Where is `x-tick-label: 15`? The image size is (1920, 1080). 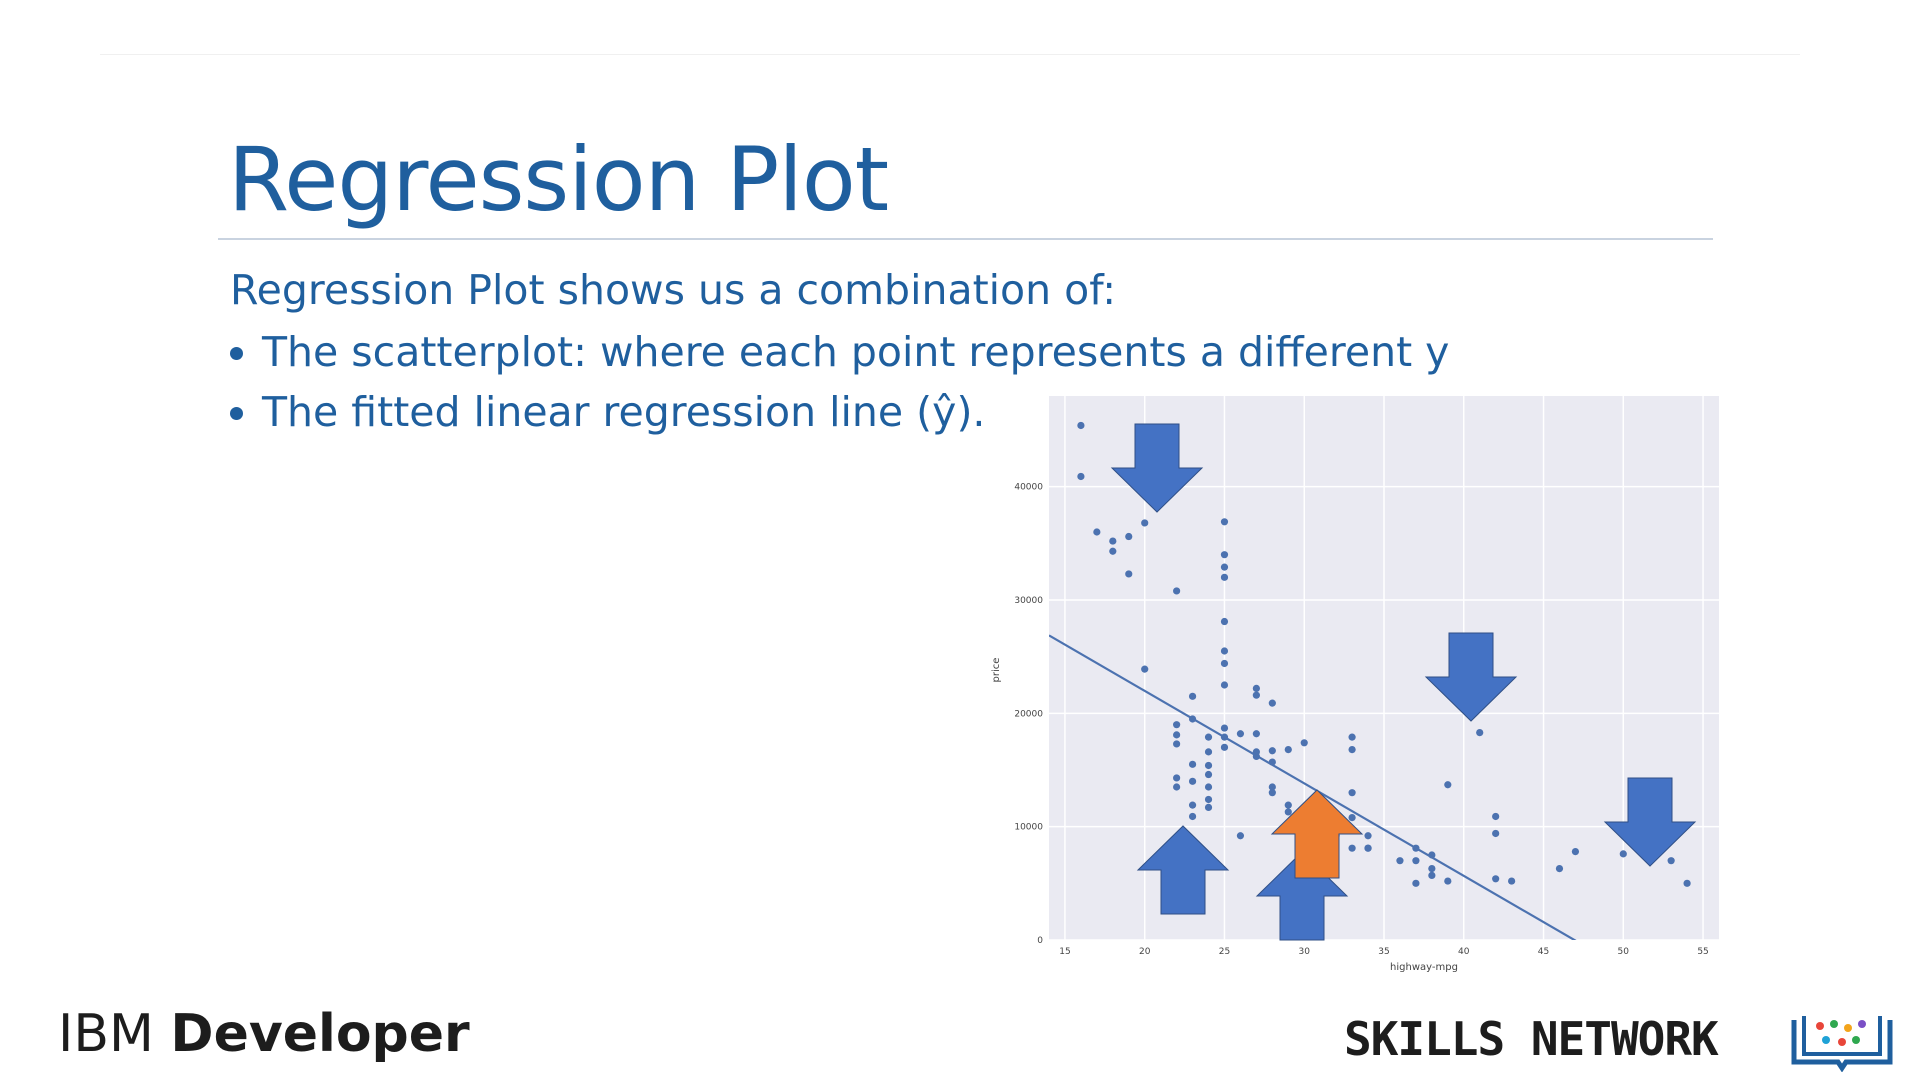
x-tick-label: 15 is located at coordinates (1064, 952).